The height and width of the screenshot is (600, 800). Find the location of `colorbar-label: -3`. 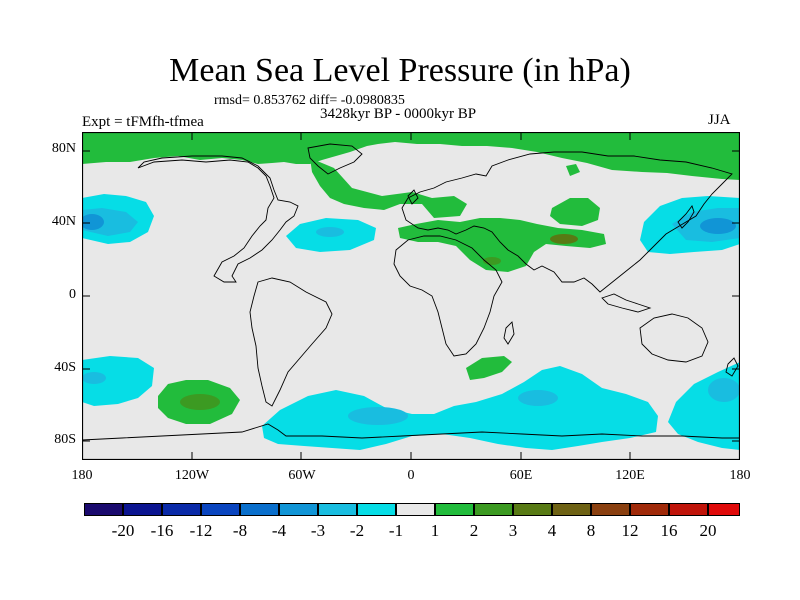

colorbar-label: -3 is located at coordinates (318, 530).